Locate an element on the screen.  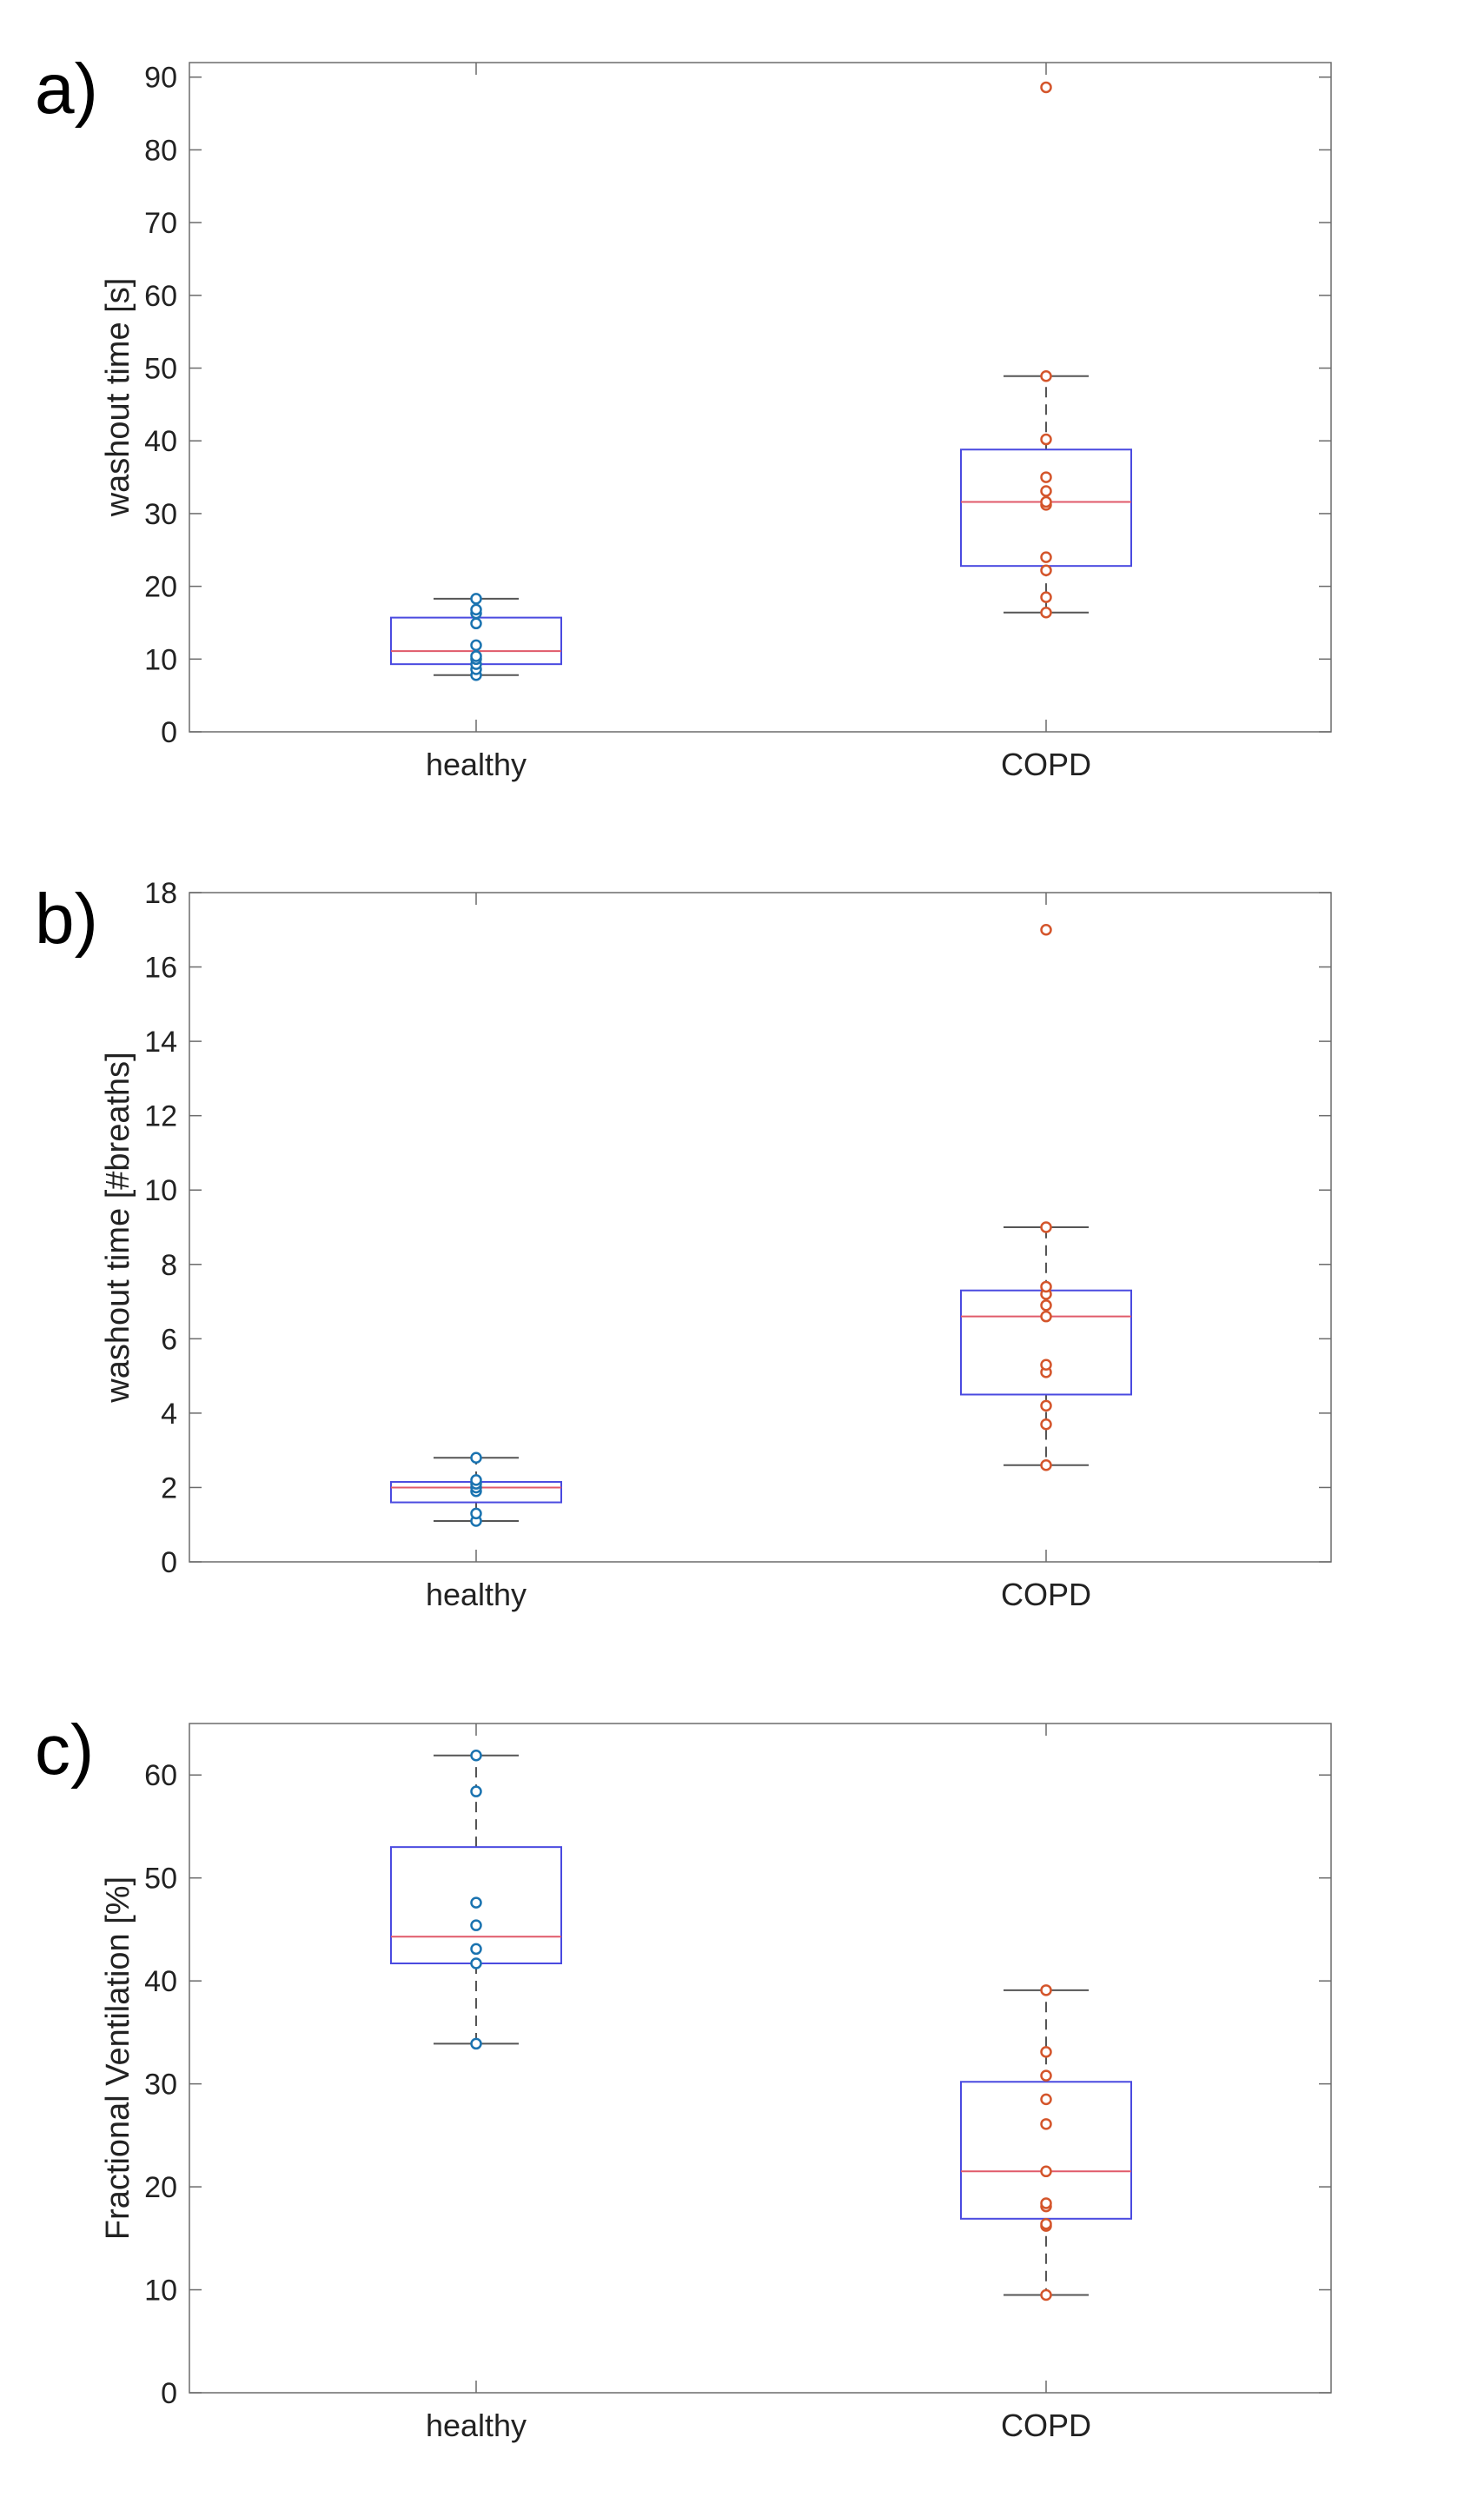
panel-label: a) is located at coordinates (66, 89).